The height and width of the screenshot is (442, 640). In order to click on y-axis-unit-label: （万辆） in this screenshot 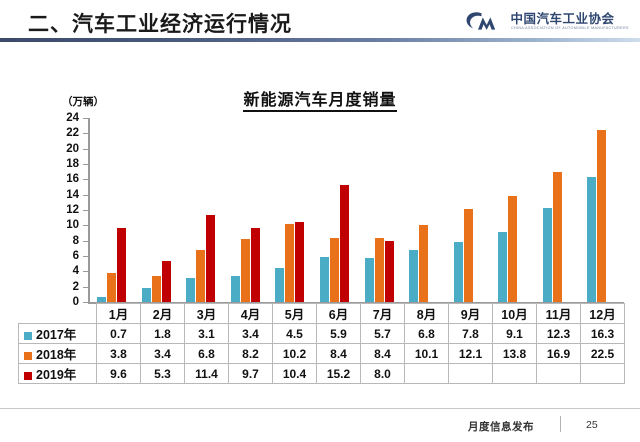, I will do `click(83, 102)`.